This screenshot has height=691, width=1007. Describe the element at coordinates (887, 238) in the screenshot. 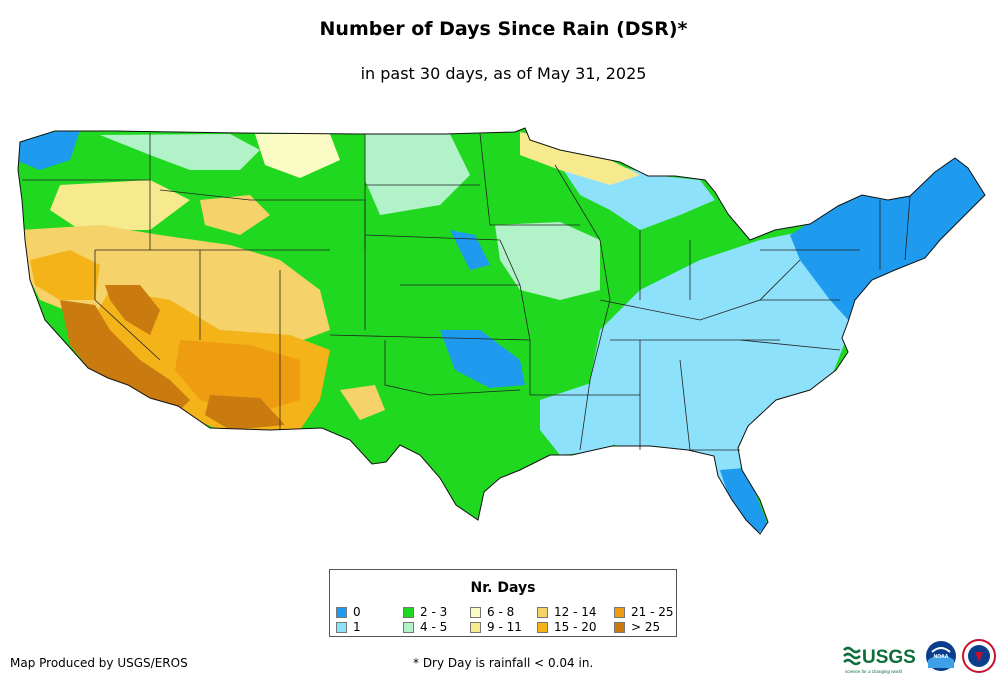

I see `zone-0-northeast` at that location.